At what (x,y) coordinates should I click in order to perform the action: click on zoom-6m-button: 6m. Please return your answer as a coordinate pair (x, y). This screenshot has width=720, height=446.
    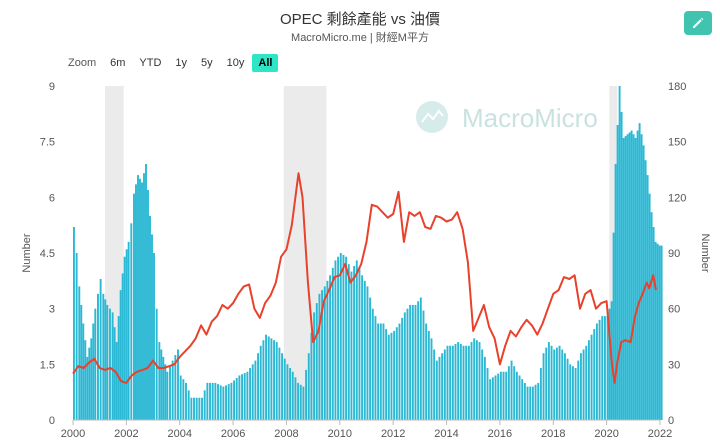
    Looking at the image, I should click on (118, 63).